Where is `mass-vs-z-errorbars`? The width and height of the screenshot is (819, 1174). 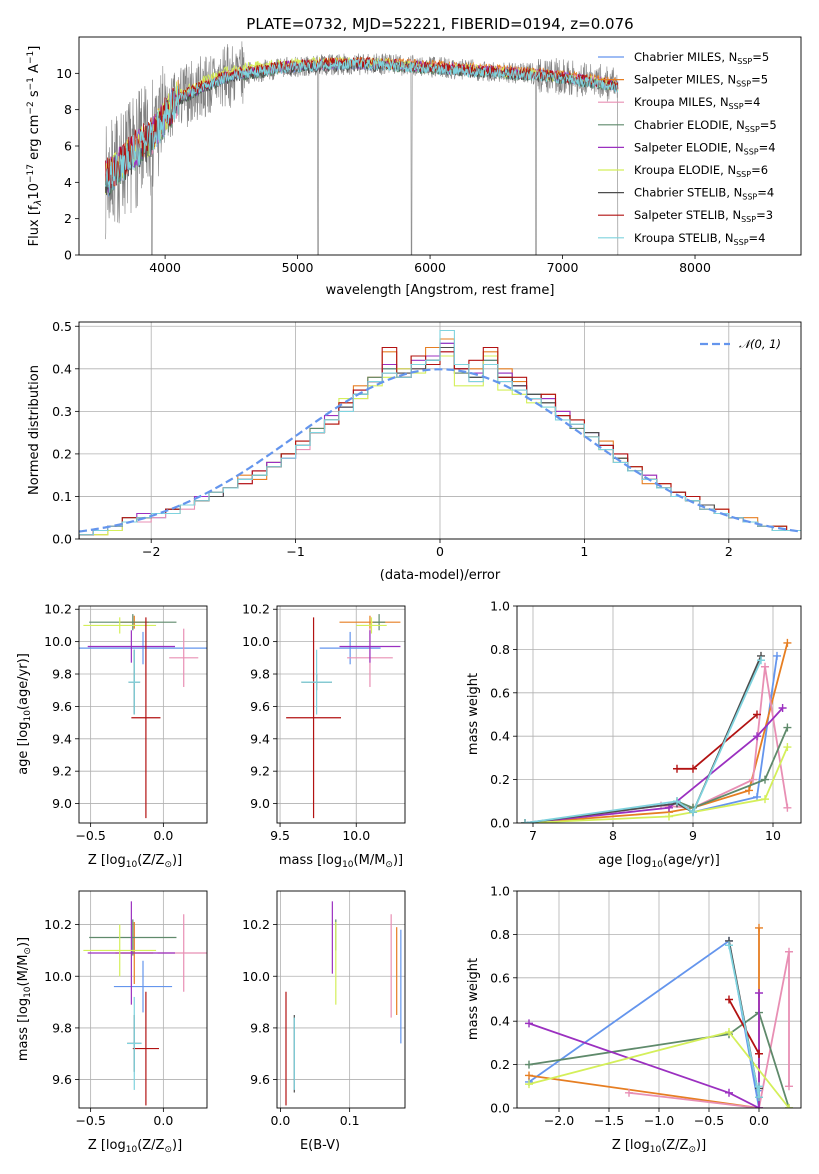 mass-vs-z-errorbars is located at coordinates (145, 1003).